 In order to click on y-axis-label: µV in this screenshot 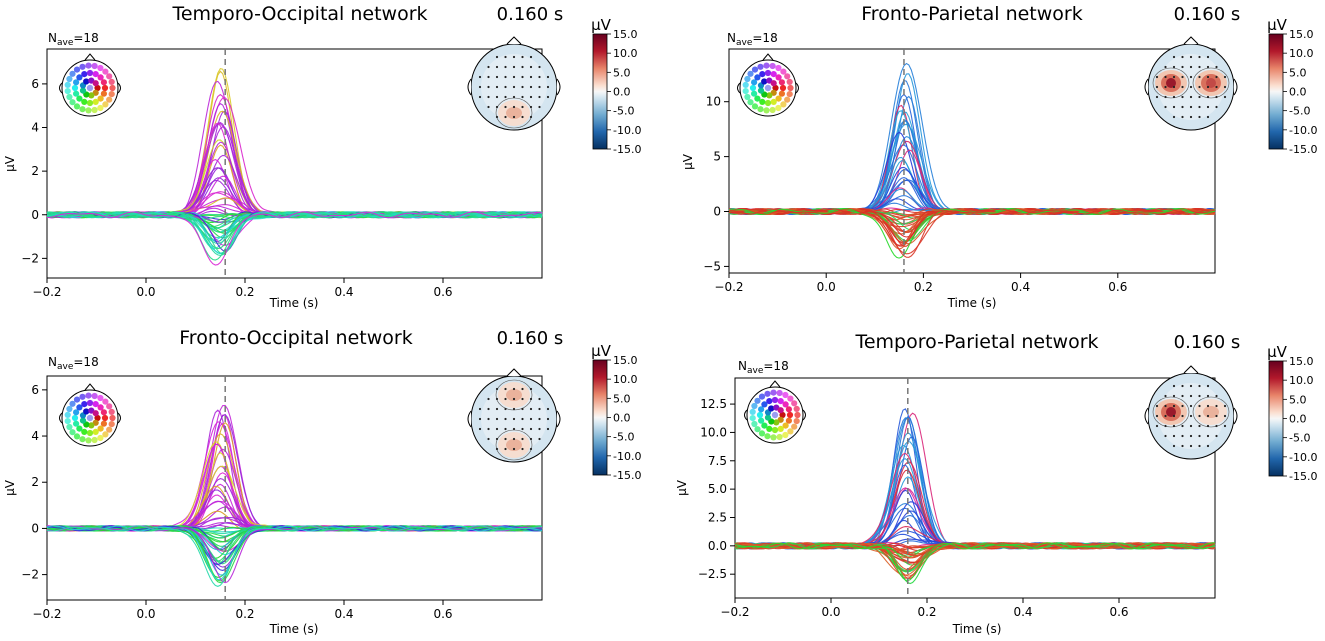, I will do `click(682, 487)`.